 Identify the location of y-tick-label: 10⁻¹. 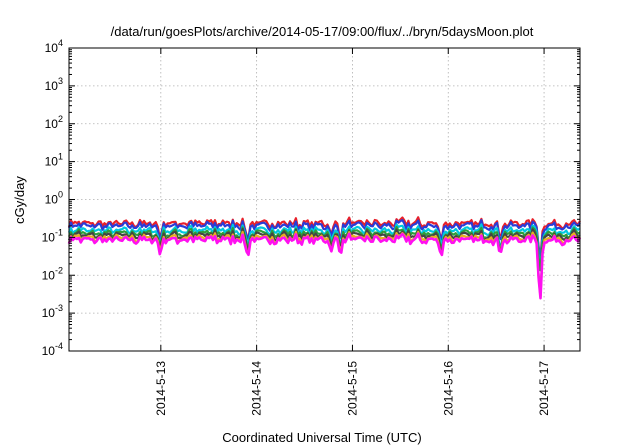
(52, 235).